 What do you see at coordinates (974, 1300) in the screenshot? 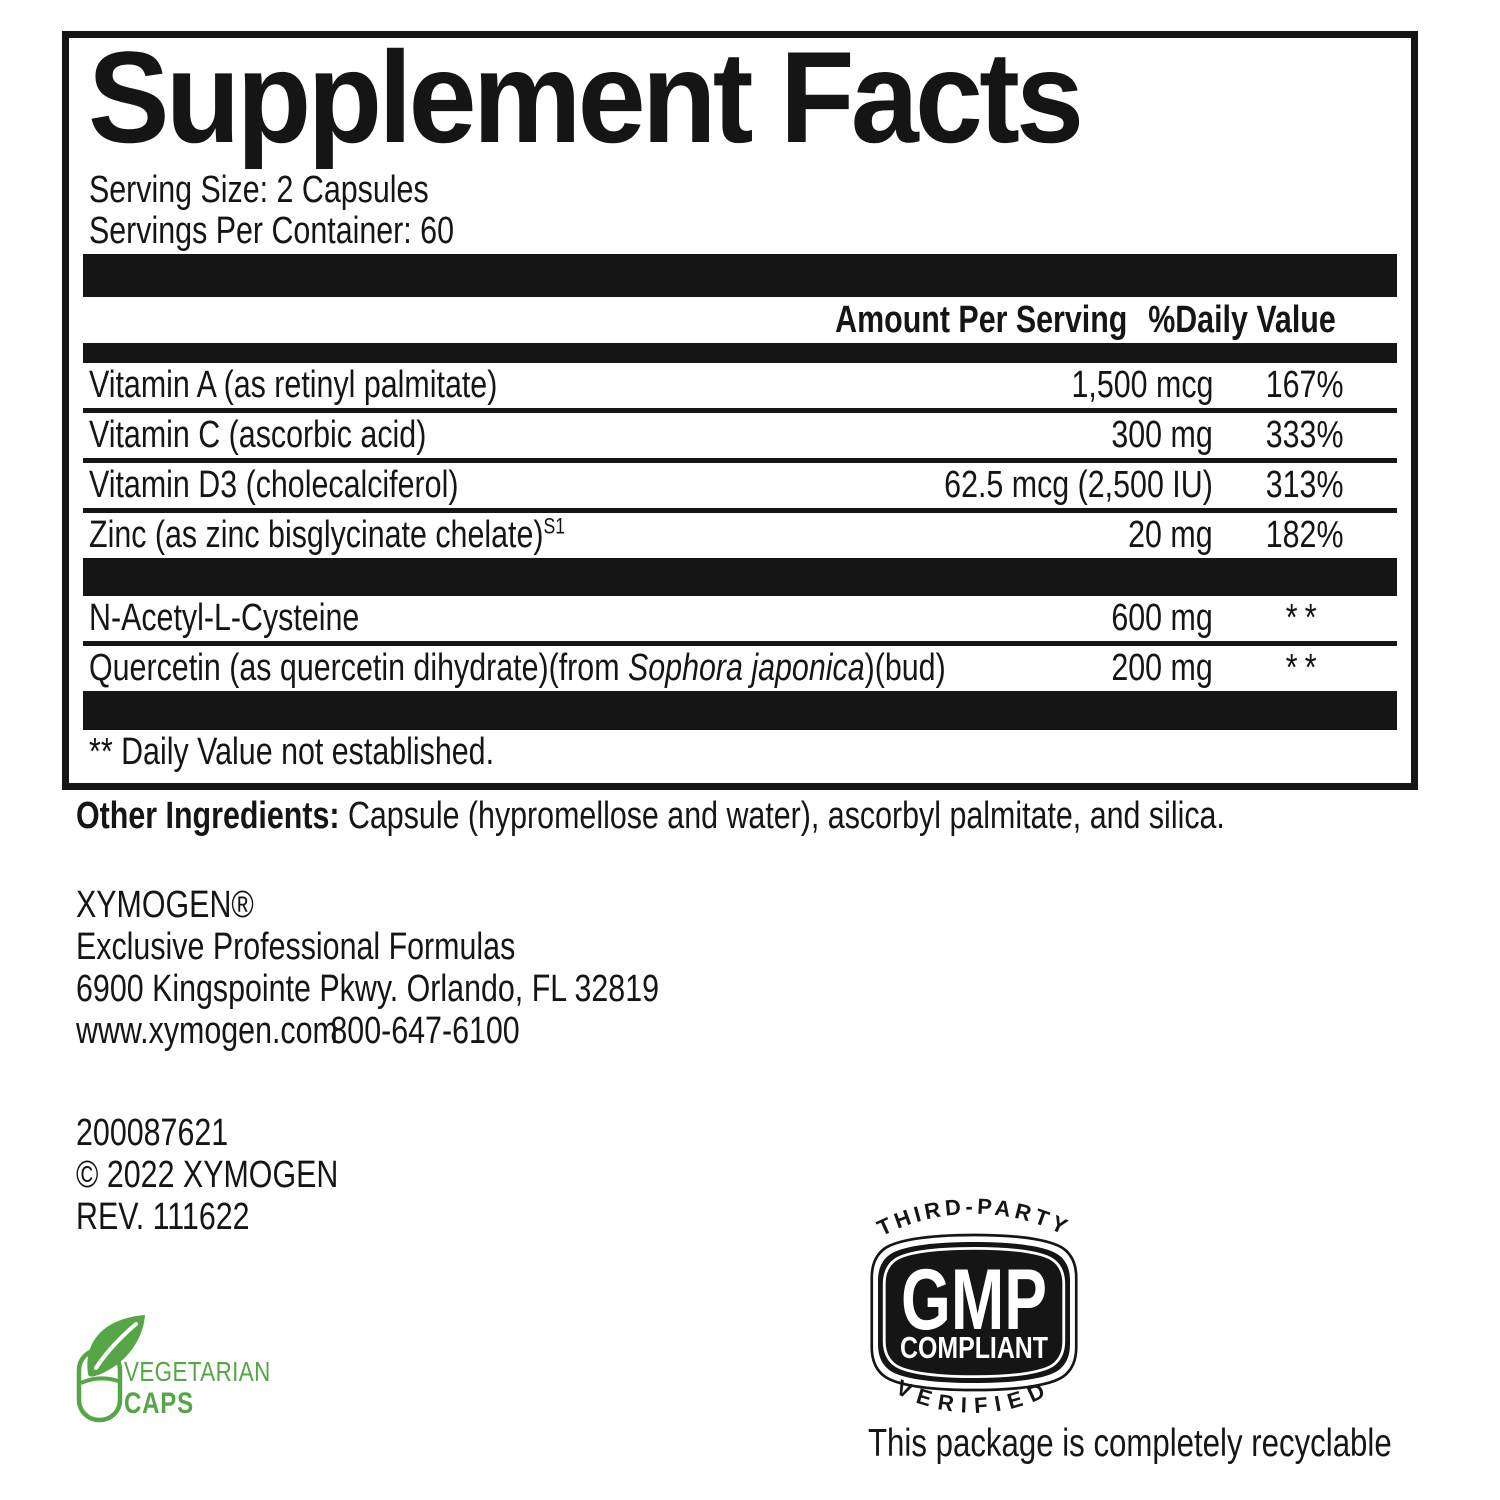
I see `gmp-center-text: GMP` at bounding box center [974, 1300].